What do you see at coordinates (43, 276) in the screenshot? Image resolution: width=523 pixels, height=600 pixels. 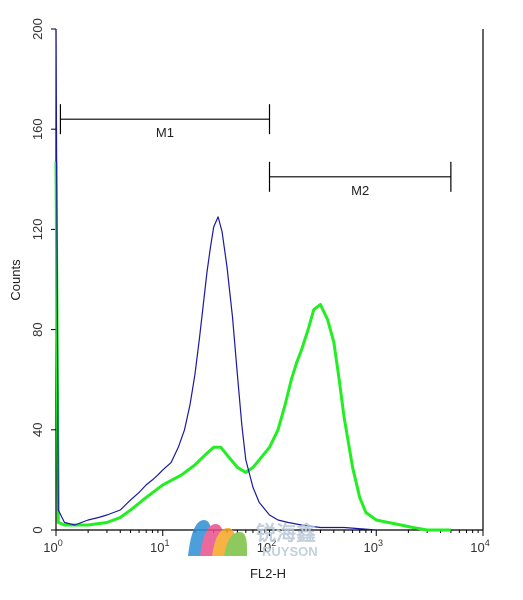 I see `y-ticks: 0 40 80 120 160 200` at bounding box center [43, 276].